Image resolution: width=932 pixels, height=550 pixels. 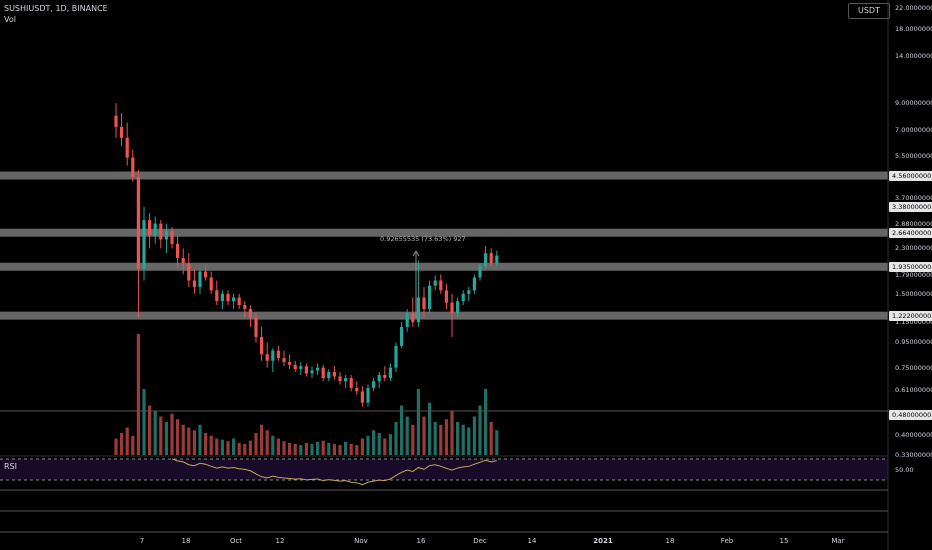 What do you see at coordinates (421, 541) in the screenshot?
I see `time-axis-label: 16` at bounding box center [421, 541].